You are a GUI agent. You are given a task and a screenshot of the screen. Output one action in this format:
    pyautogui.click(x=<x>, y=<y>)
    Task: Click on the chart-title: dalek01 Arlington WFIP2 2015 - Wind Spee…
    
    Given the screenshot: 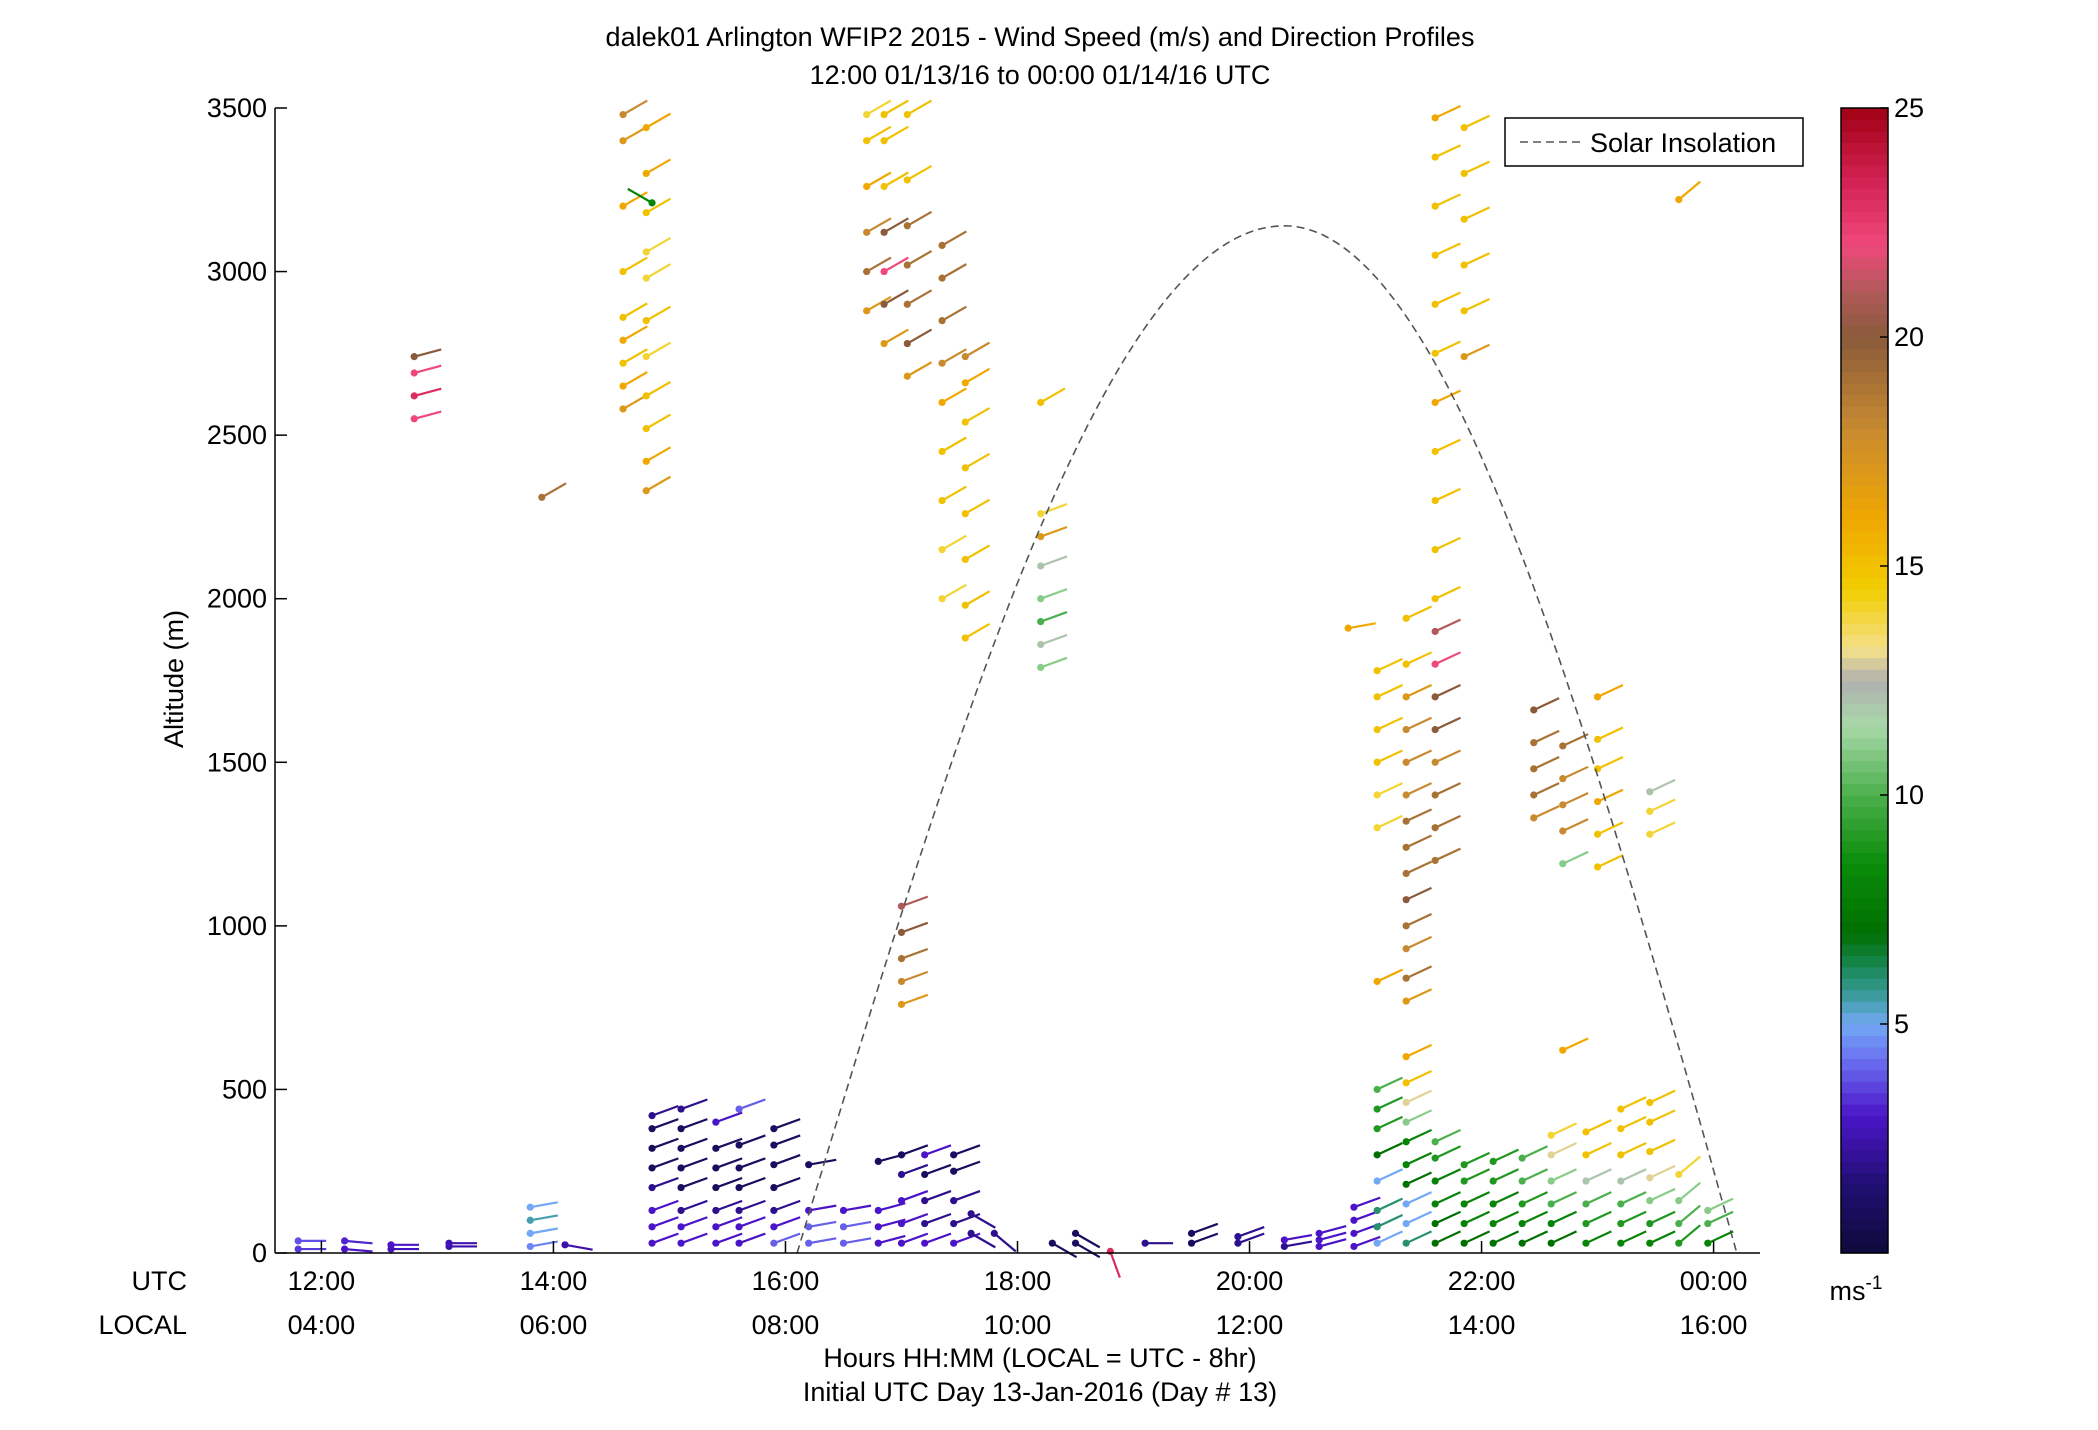 What is the action you would take?
    pyautogui.click(x=1040, y=37)
    